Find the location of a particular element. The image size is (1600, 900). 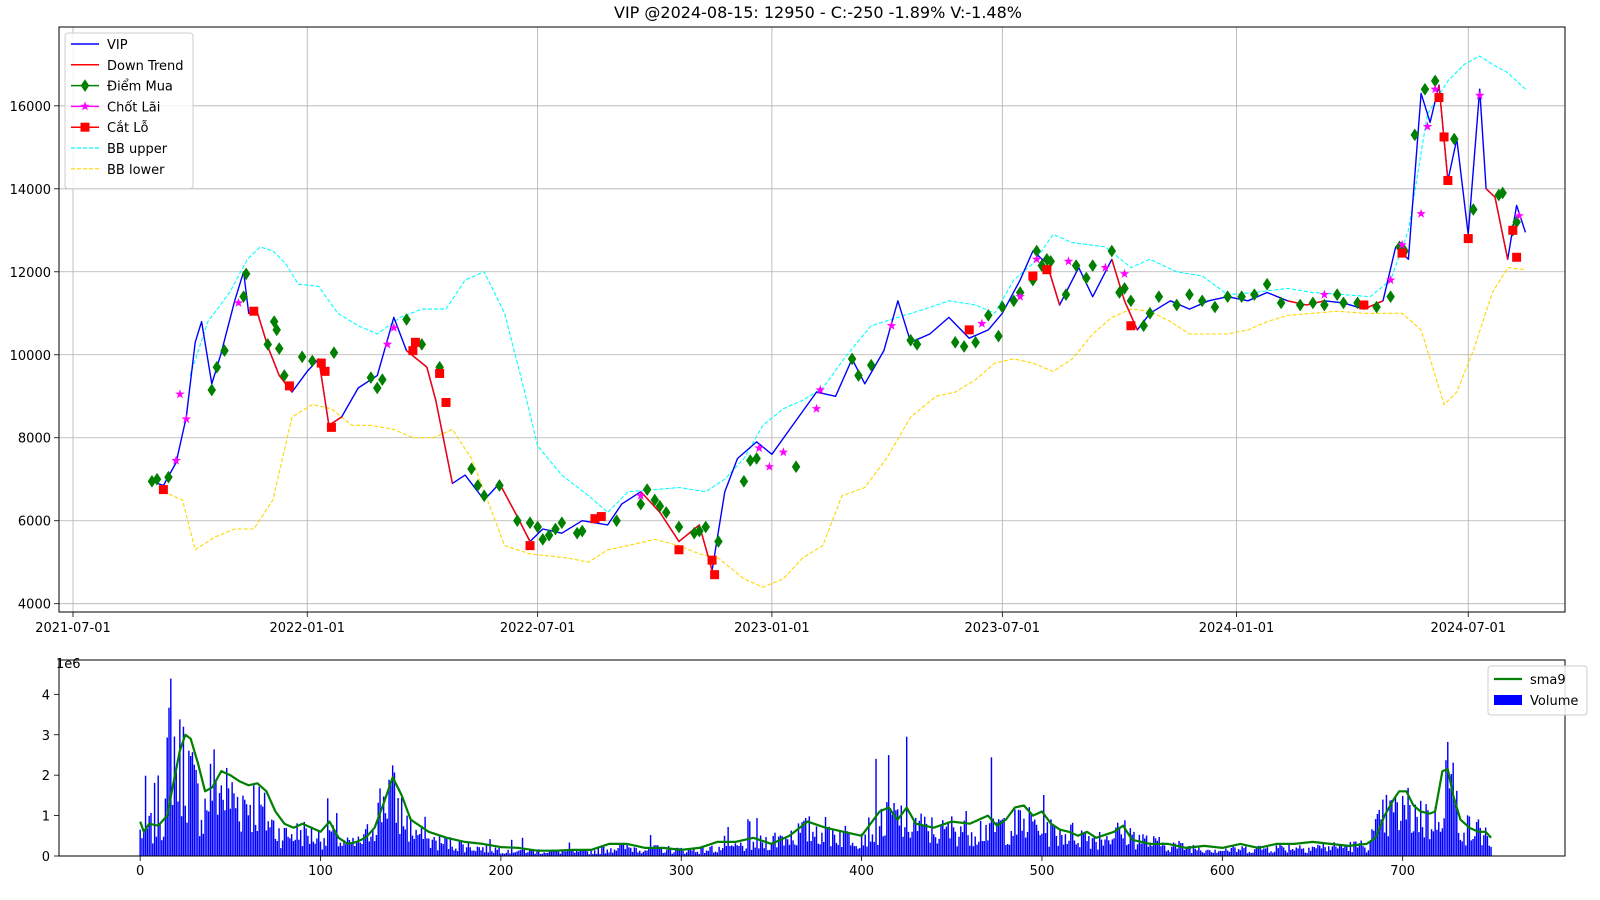

price-x-tick-label: 2022-07-01 is located at coordinates (538, 628).